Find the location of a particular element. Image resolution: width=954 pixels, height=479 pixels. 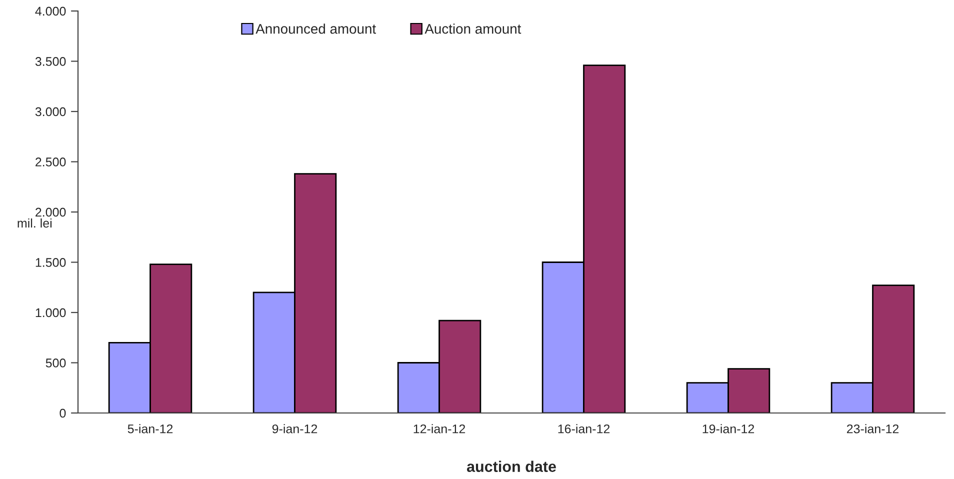

x-tick-label: 9-ian-12 is located at coordinates (295, 429).